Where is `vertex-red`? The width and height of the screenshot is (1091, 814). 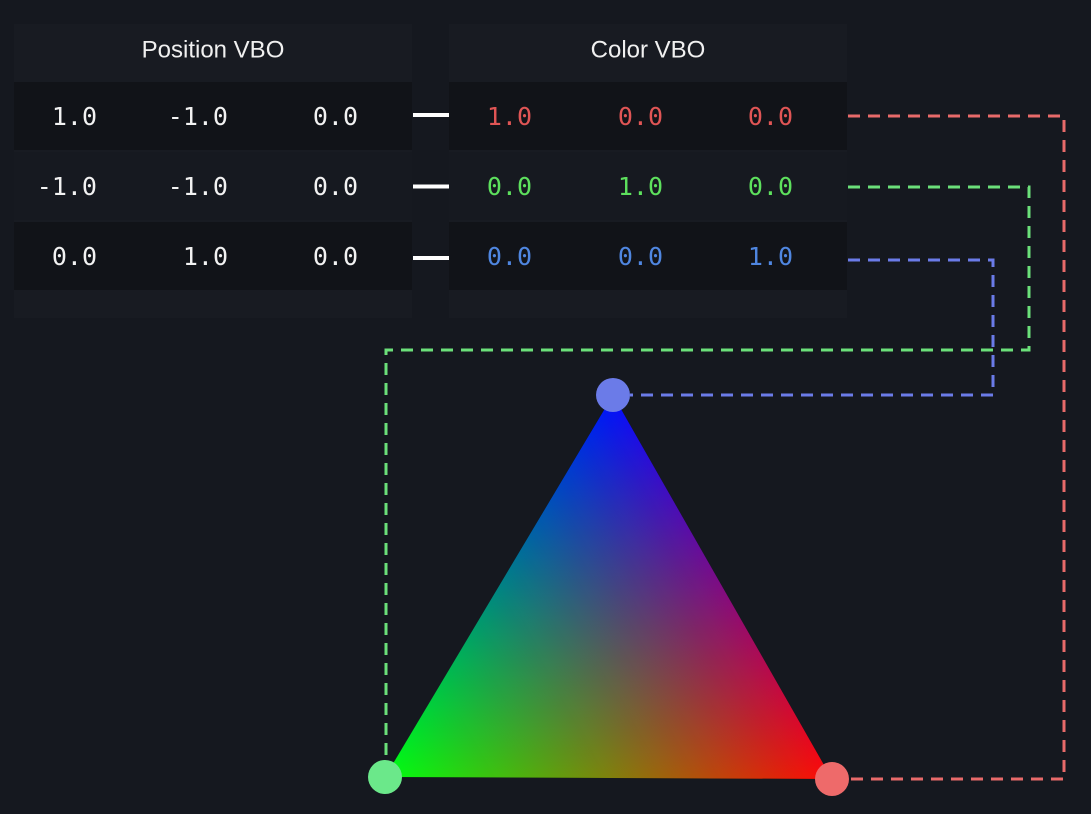 vertex-red is located at coordinates (832, 779).